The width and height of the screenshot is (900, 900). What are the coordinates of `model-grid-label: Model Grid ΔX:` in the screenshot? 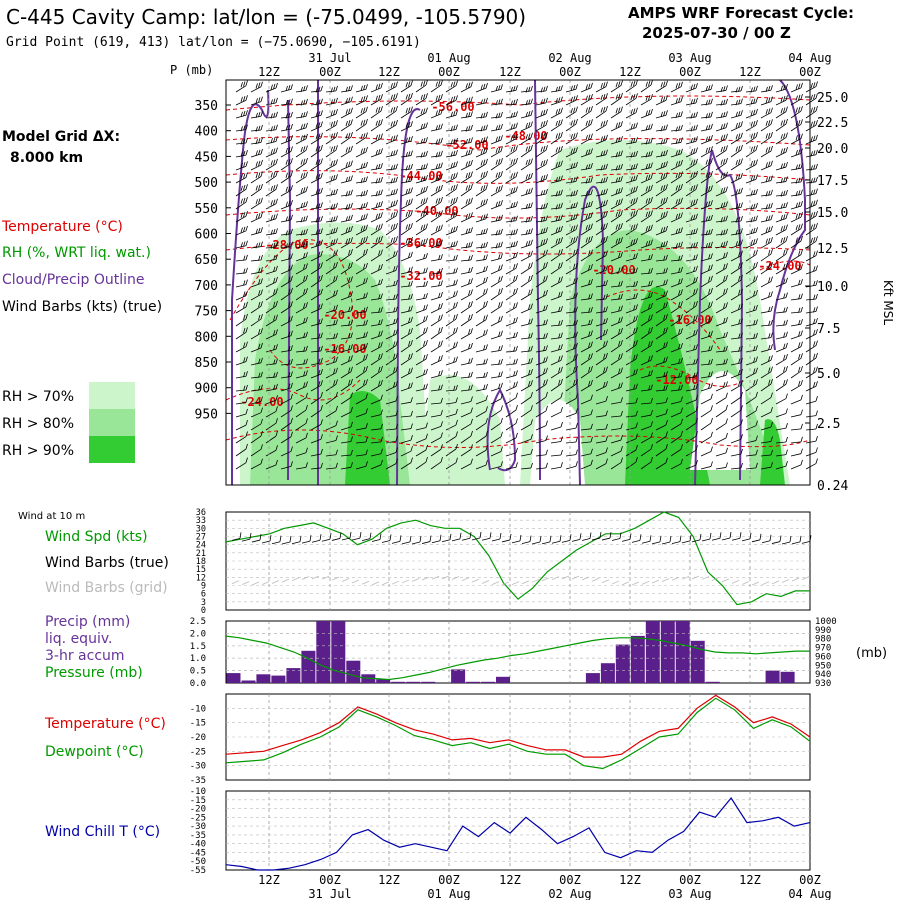 It's located at (61, 137).